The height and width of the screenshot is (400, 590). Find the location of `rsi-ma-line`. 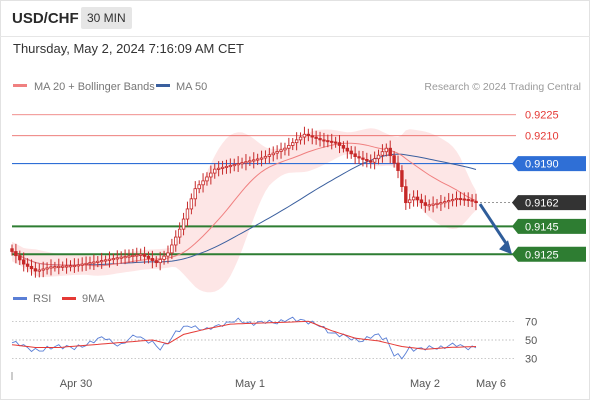

rsi-ma-line is located at coordinates (244, 335).